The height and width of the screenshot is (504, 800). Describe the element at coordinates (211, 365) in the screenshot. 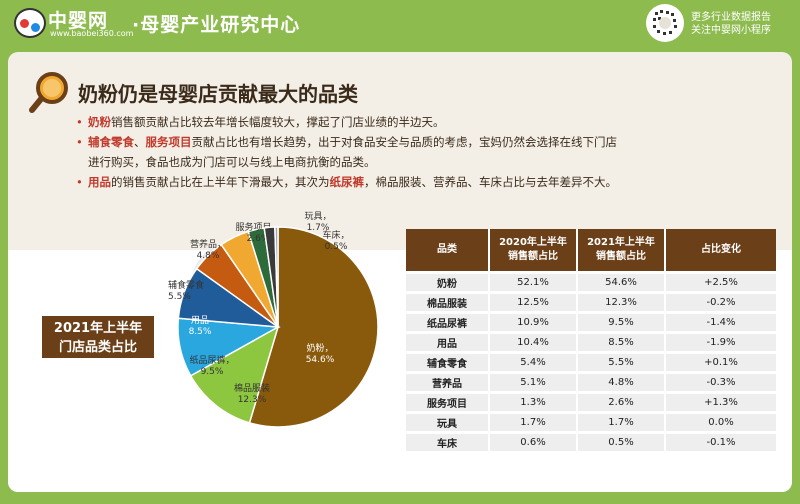

I see `slice-label-2: 纸品尿裤， 9.5%` at that location.